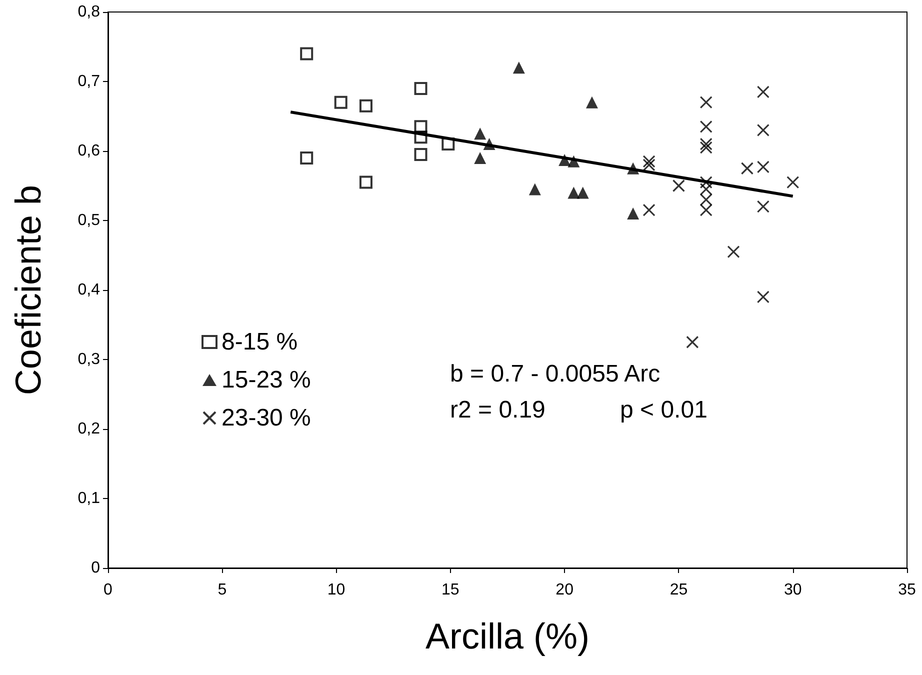 The image size is (922, 675). I want to click on annotation: r2 = 0.19, so click(498, 410).